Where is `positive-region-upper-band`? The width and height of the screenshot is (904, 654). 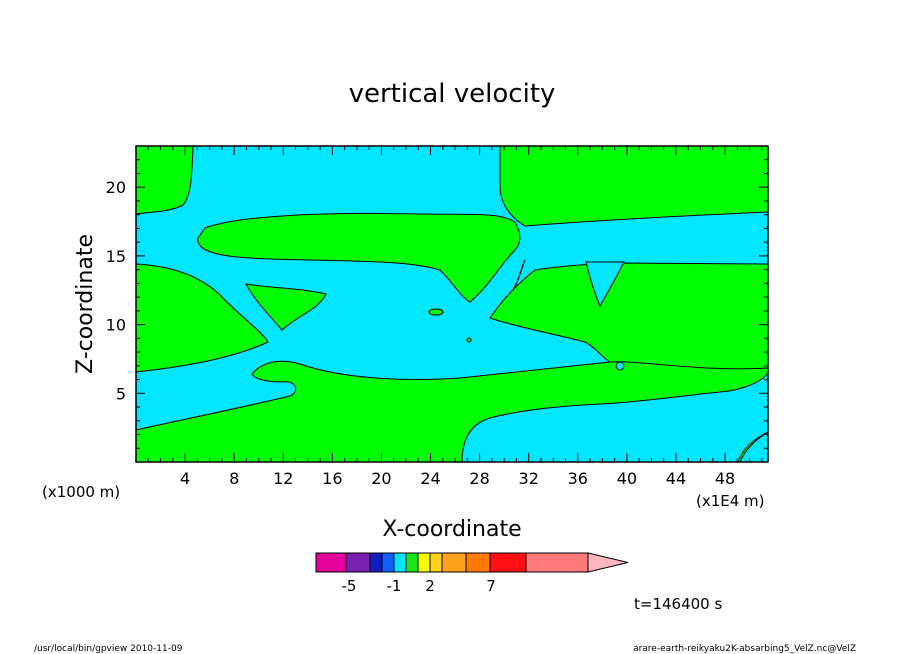 positive-region-upper-band is located at coordinates (359, 257).